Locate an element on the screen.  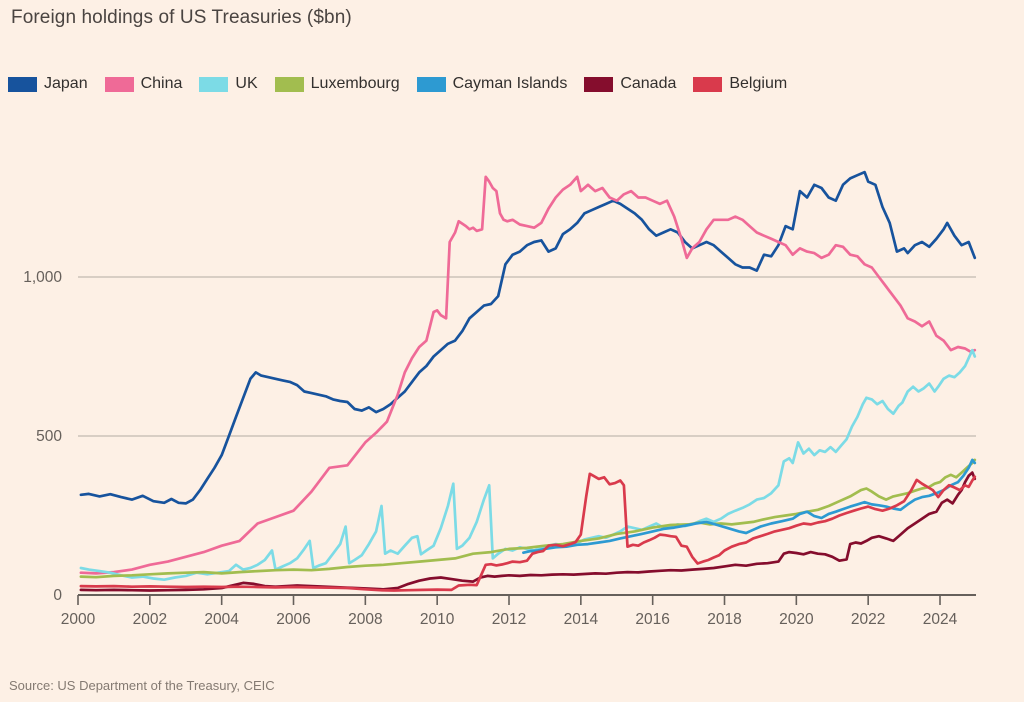
series-line-belgium is located at coordinates (528, 532).